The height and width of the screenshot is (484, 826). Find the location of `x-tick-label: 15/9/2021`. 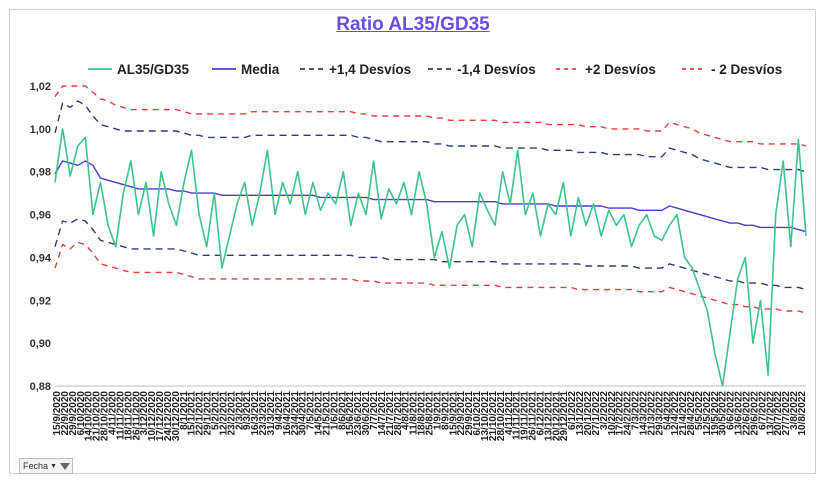

x-tick-label: 15/9/2021 is located at coordinates (453, 413).